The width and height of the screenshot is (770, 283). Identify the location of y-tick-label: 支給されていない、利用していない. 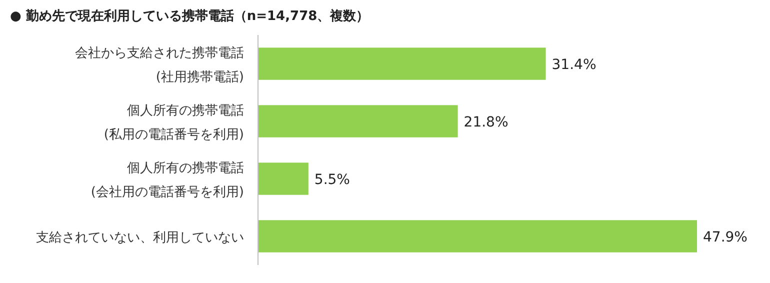
(140, 238).